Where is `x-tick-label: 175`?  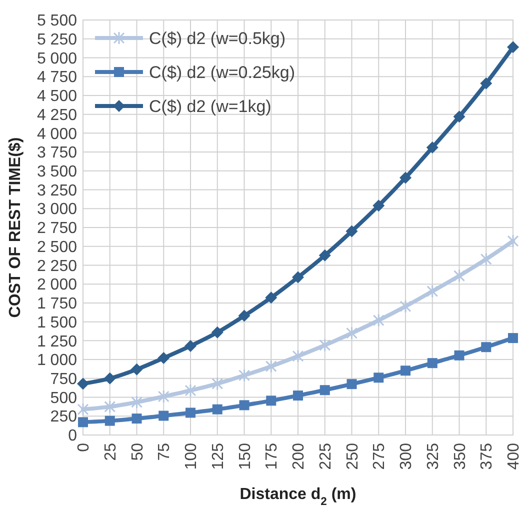 x-tick-label: 175 is located at coordinates (272, 456).